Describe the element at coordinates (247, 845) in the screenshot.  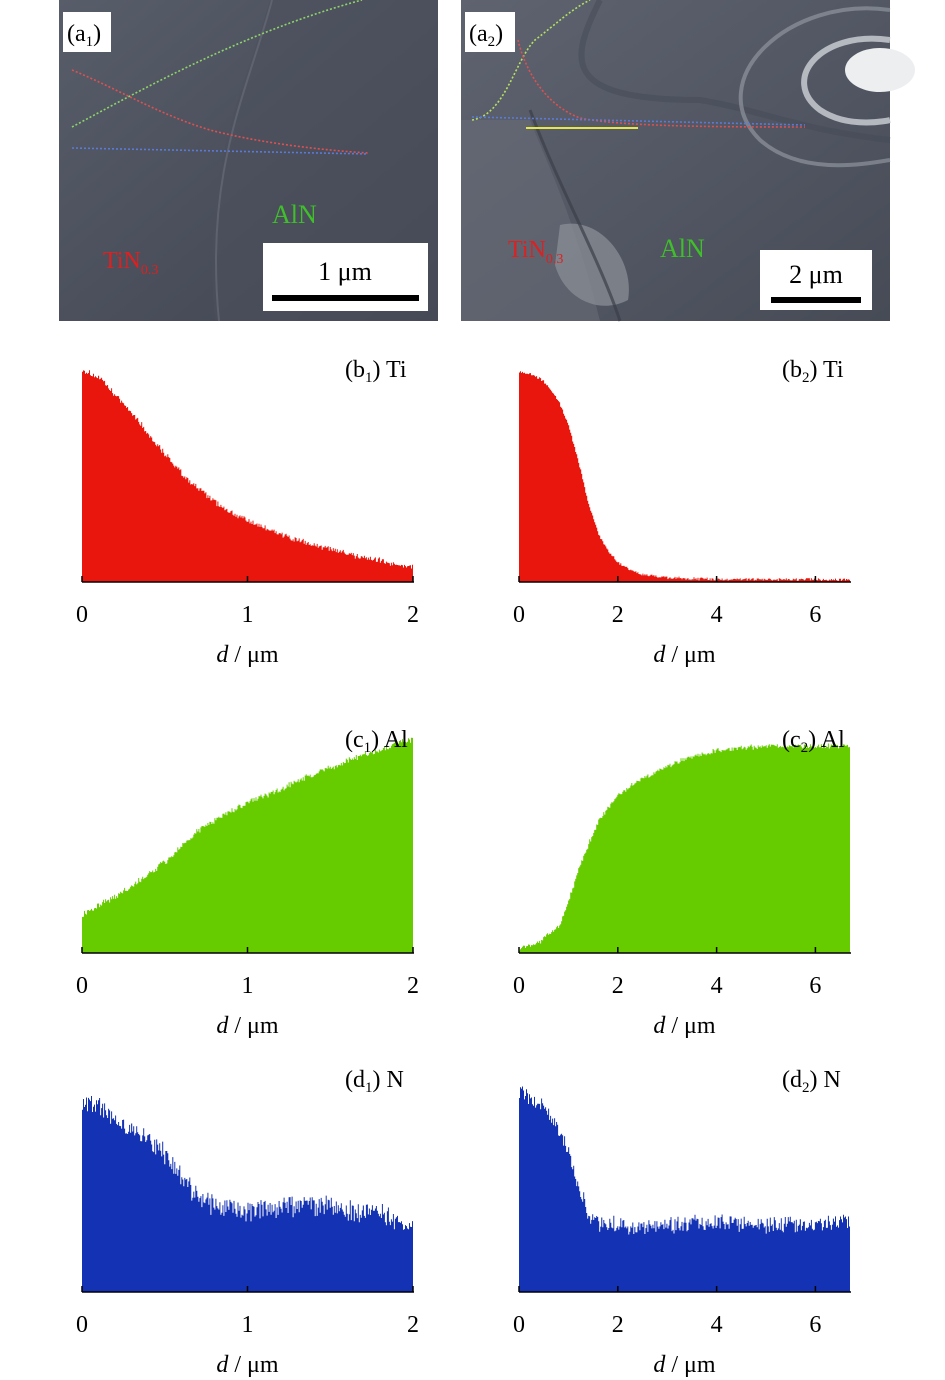
I see `profile-area-c1` at that location.